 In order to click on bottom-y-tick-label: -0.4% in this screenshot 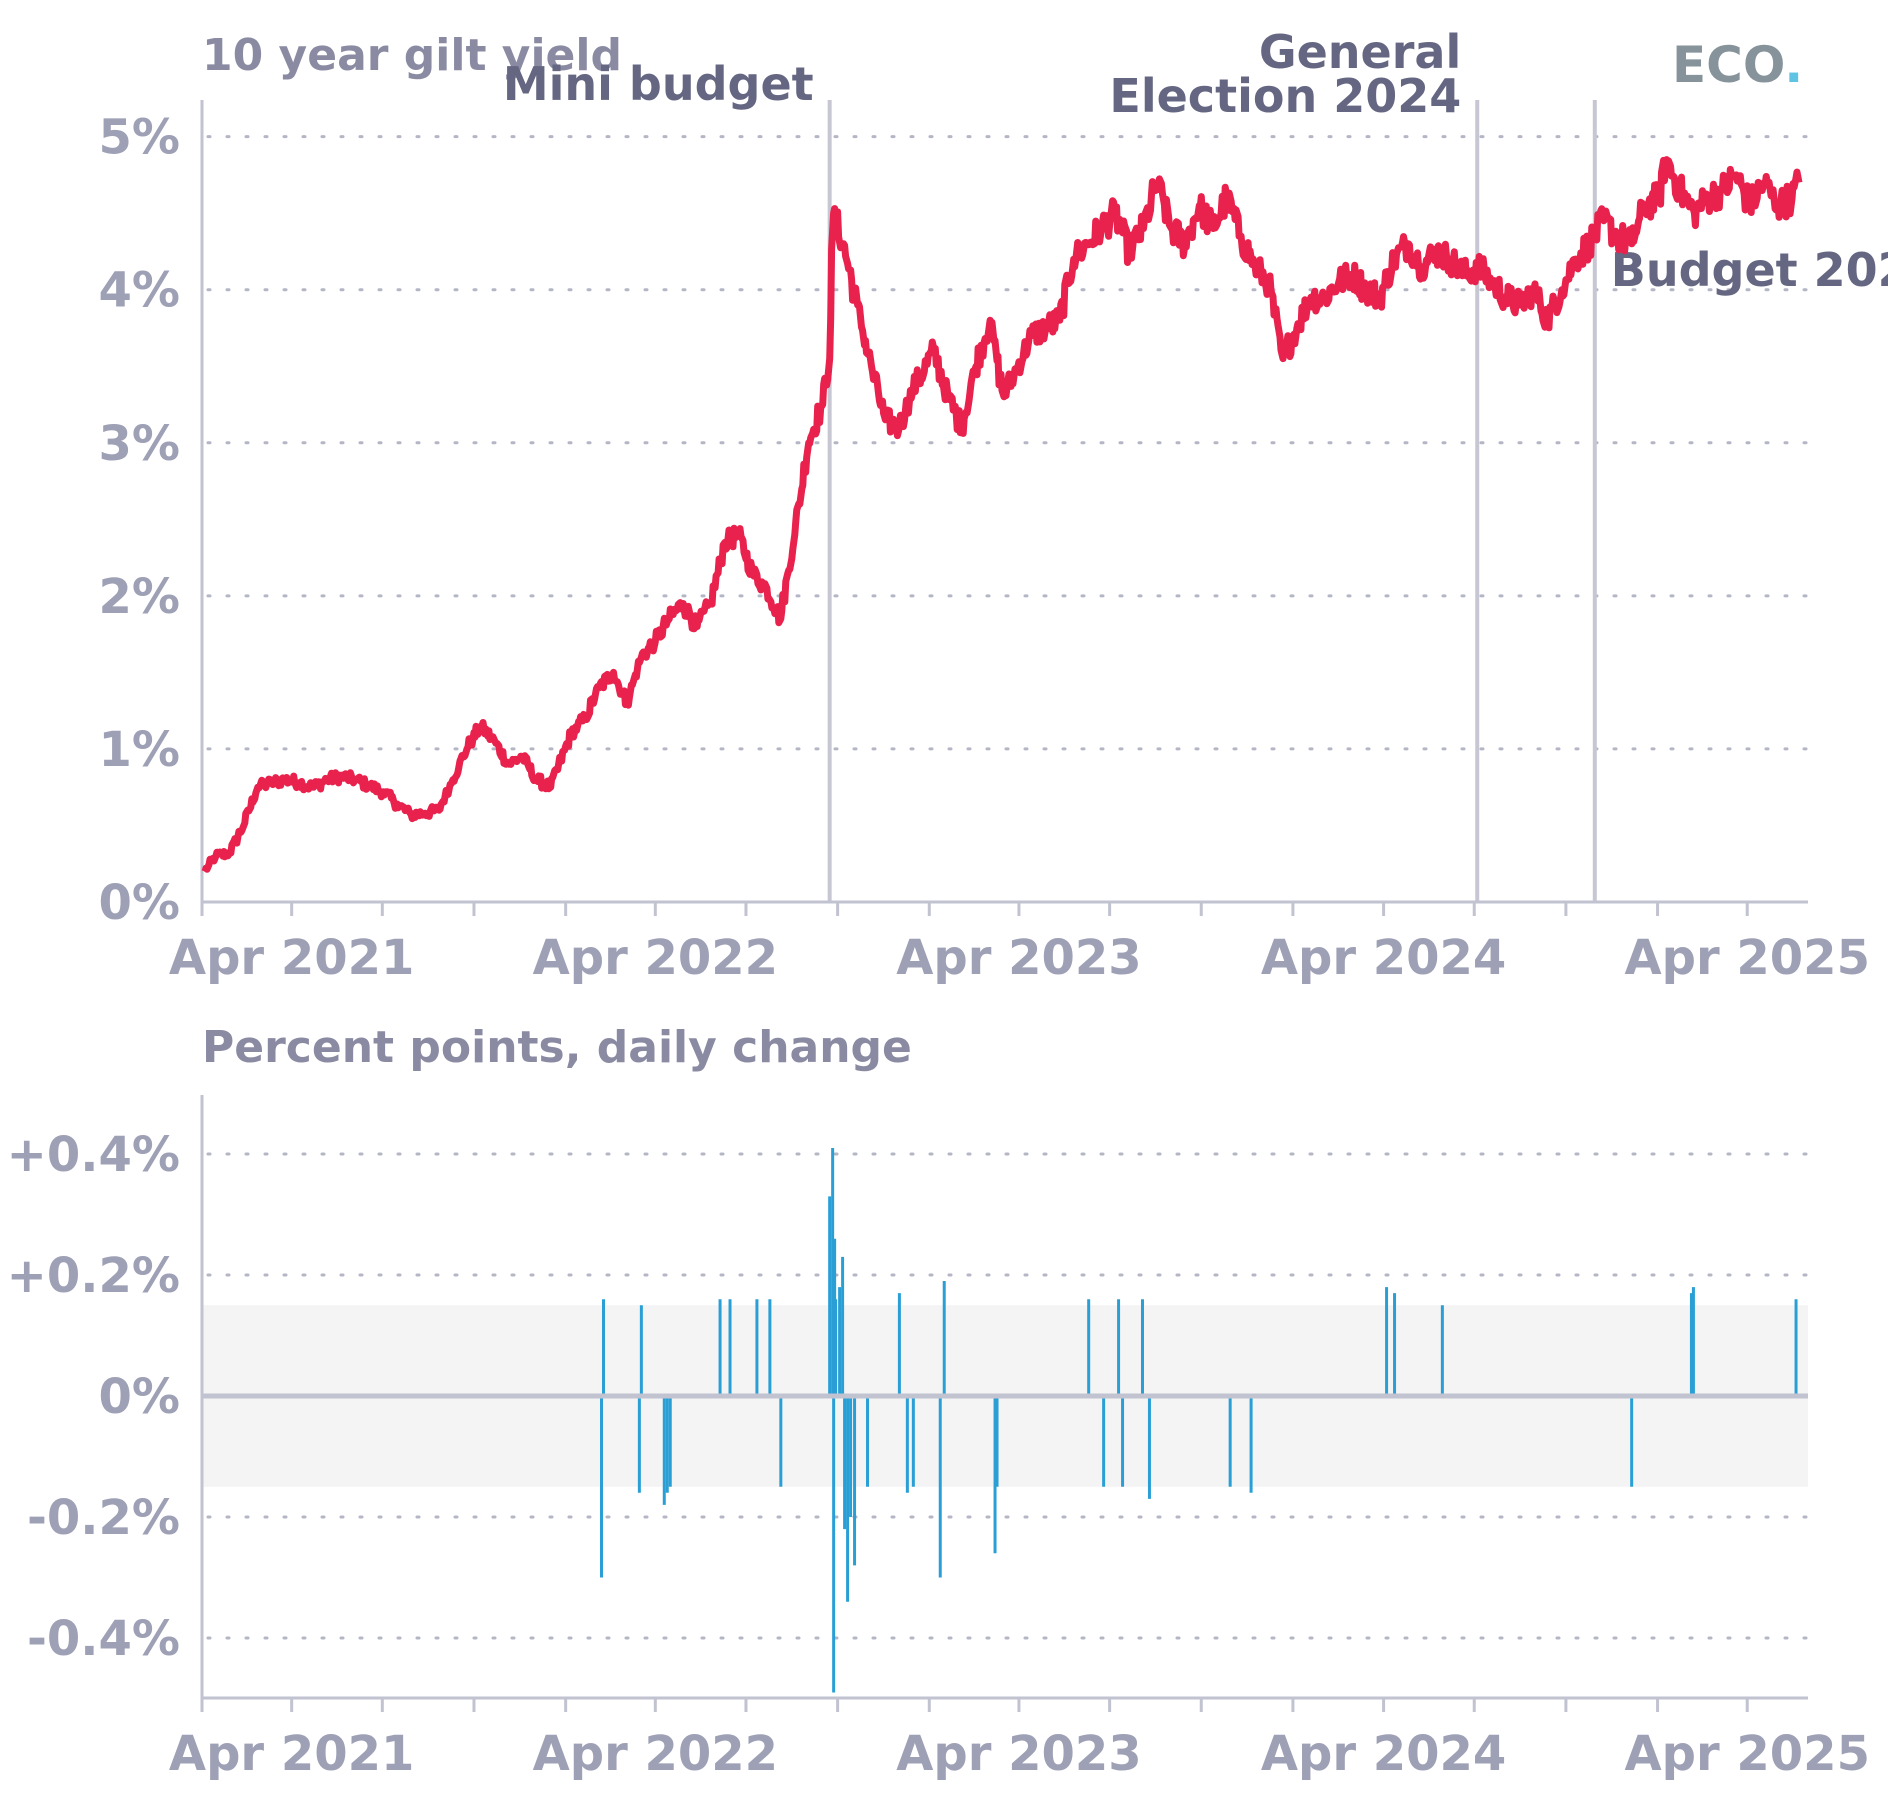, I will do `click(103, 1639)`.